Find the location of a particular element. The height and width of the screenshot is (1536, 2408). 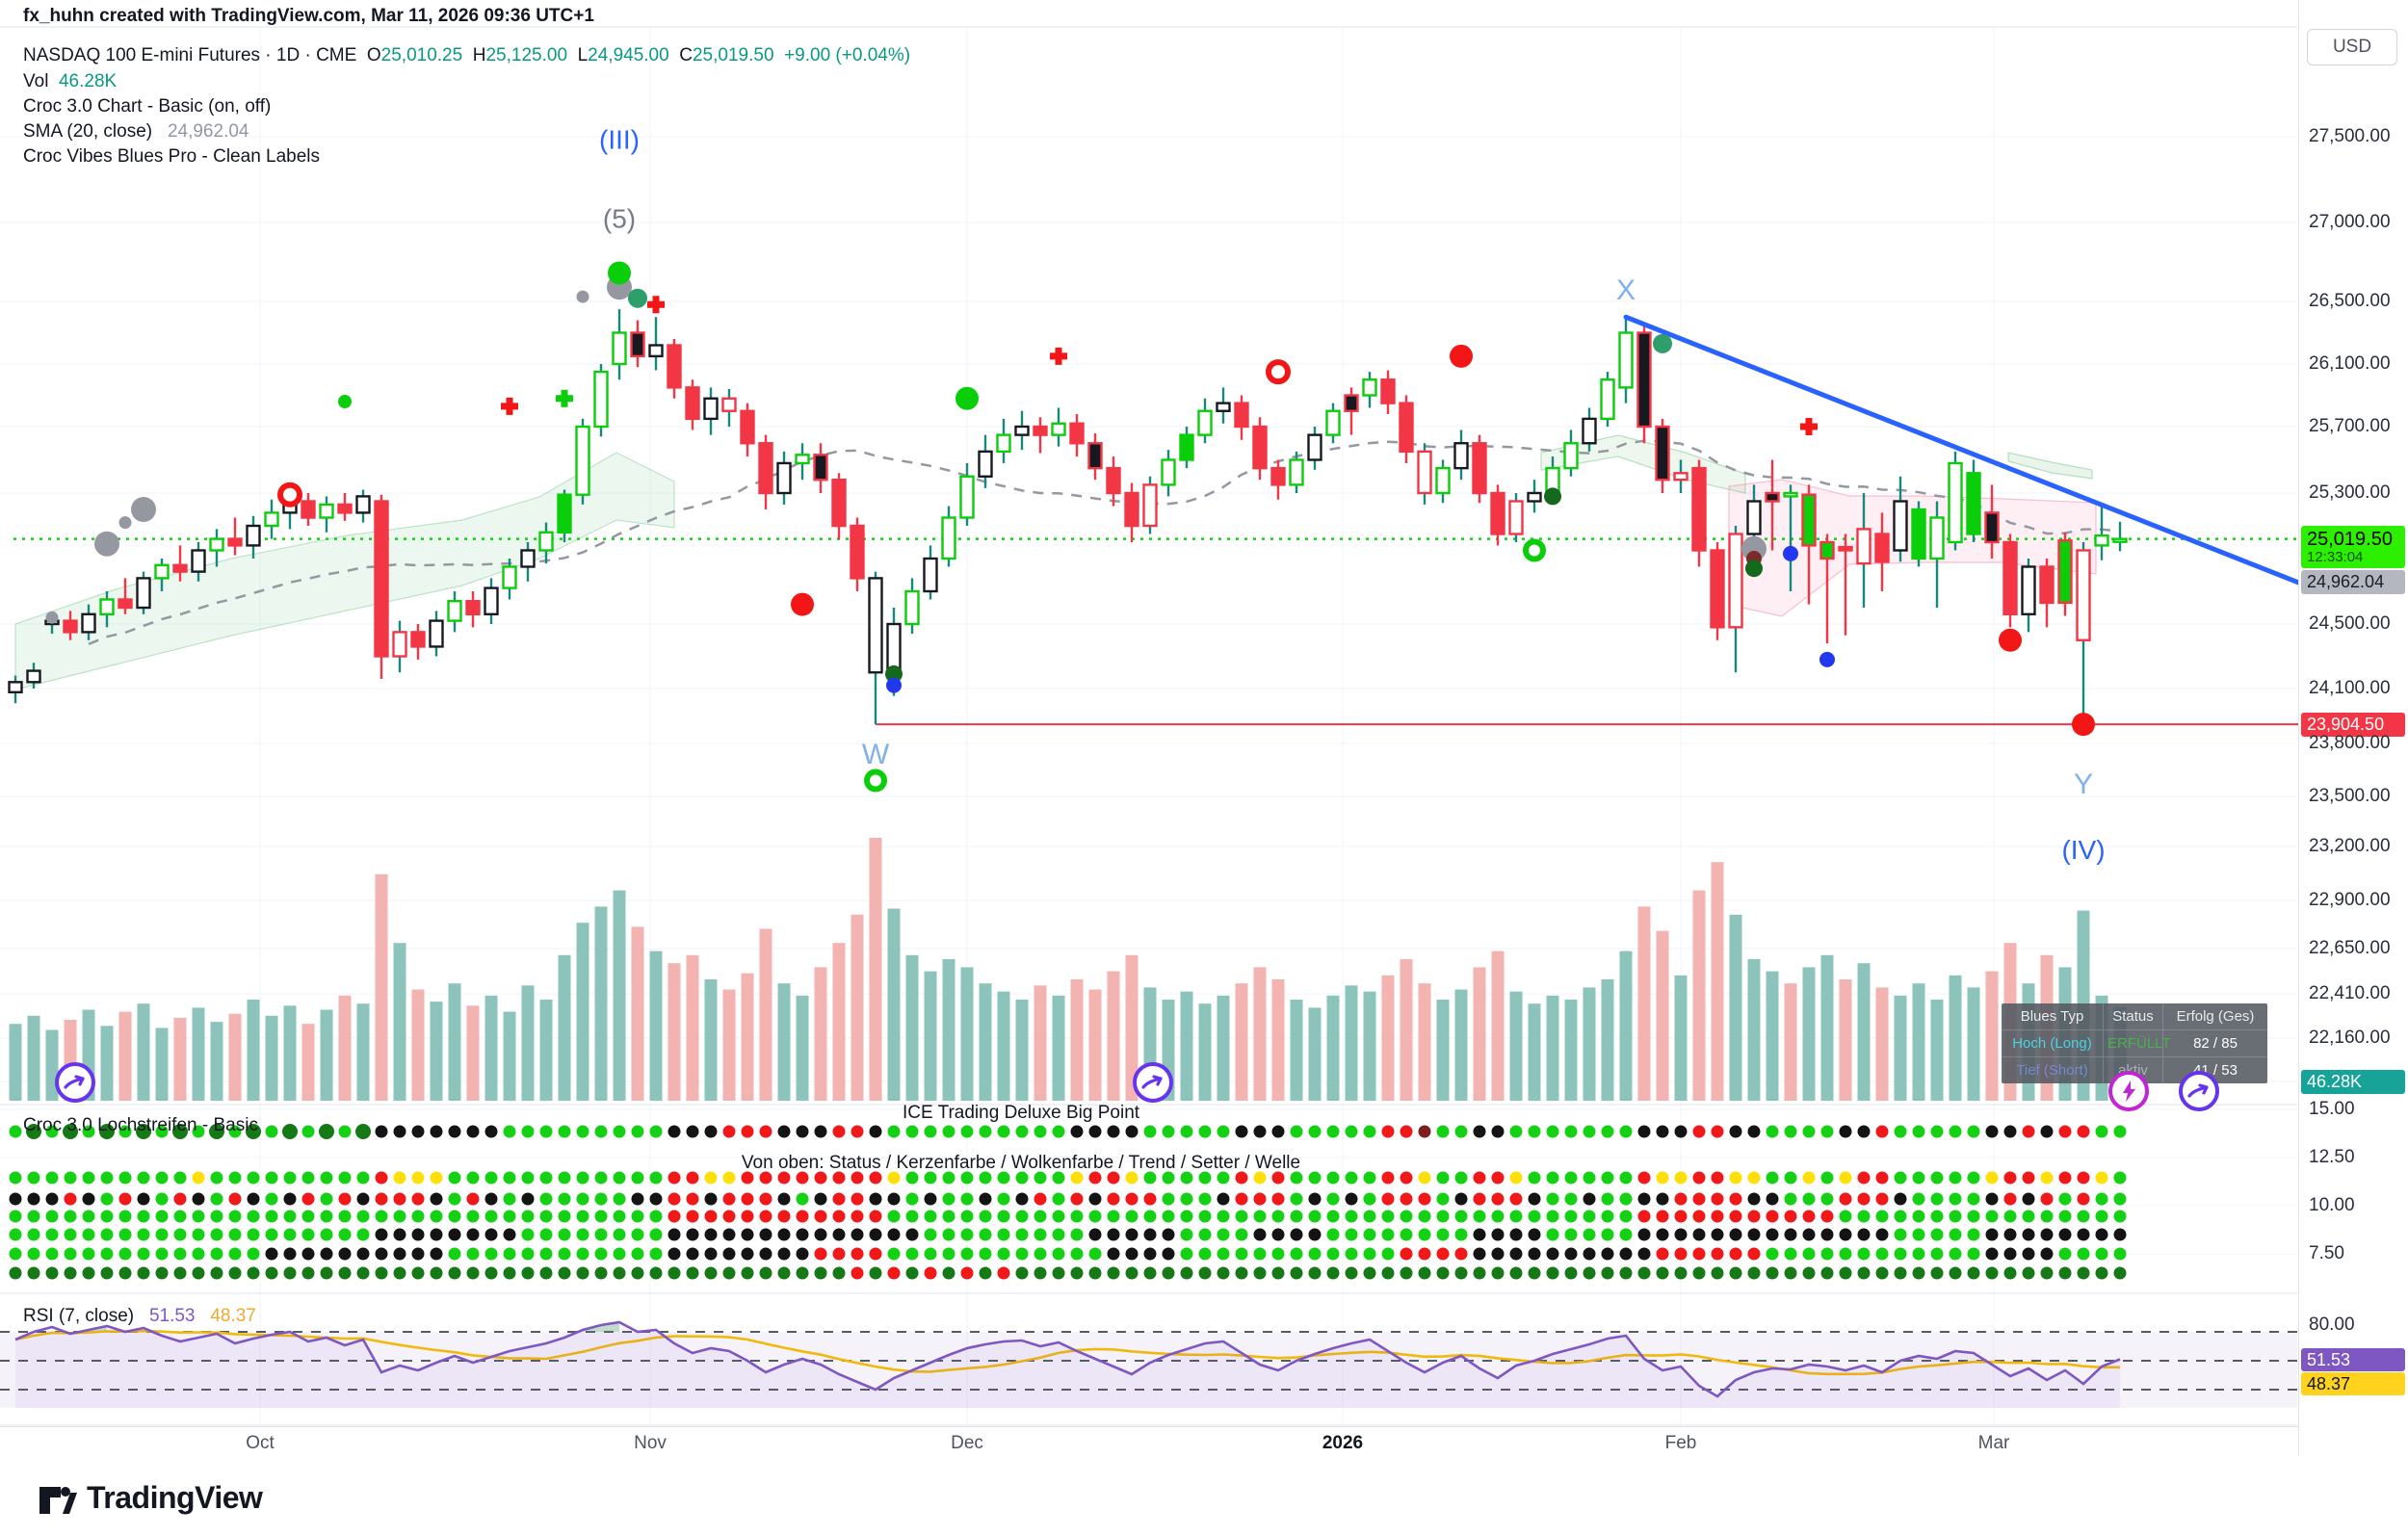

footer-logo: TradingView is located at coordinates (150, 1497).